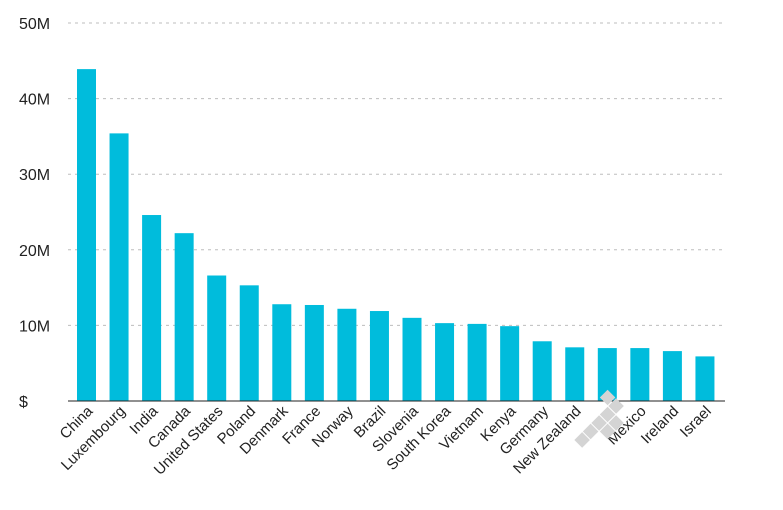  What do you see at coordinates (696, 422) in the screenshot?
I see `x-tick-label: Israel` at bounding box center [696, 422].